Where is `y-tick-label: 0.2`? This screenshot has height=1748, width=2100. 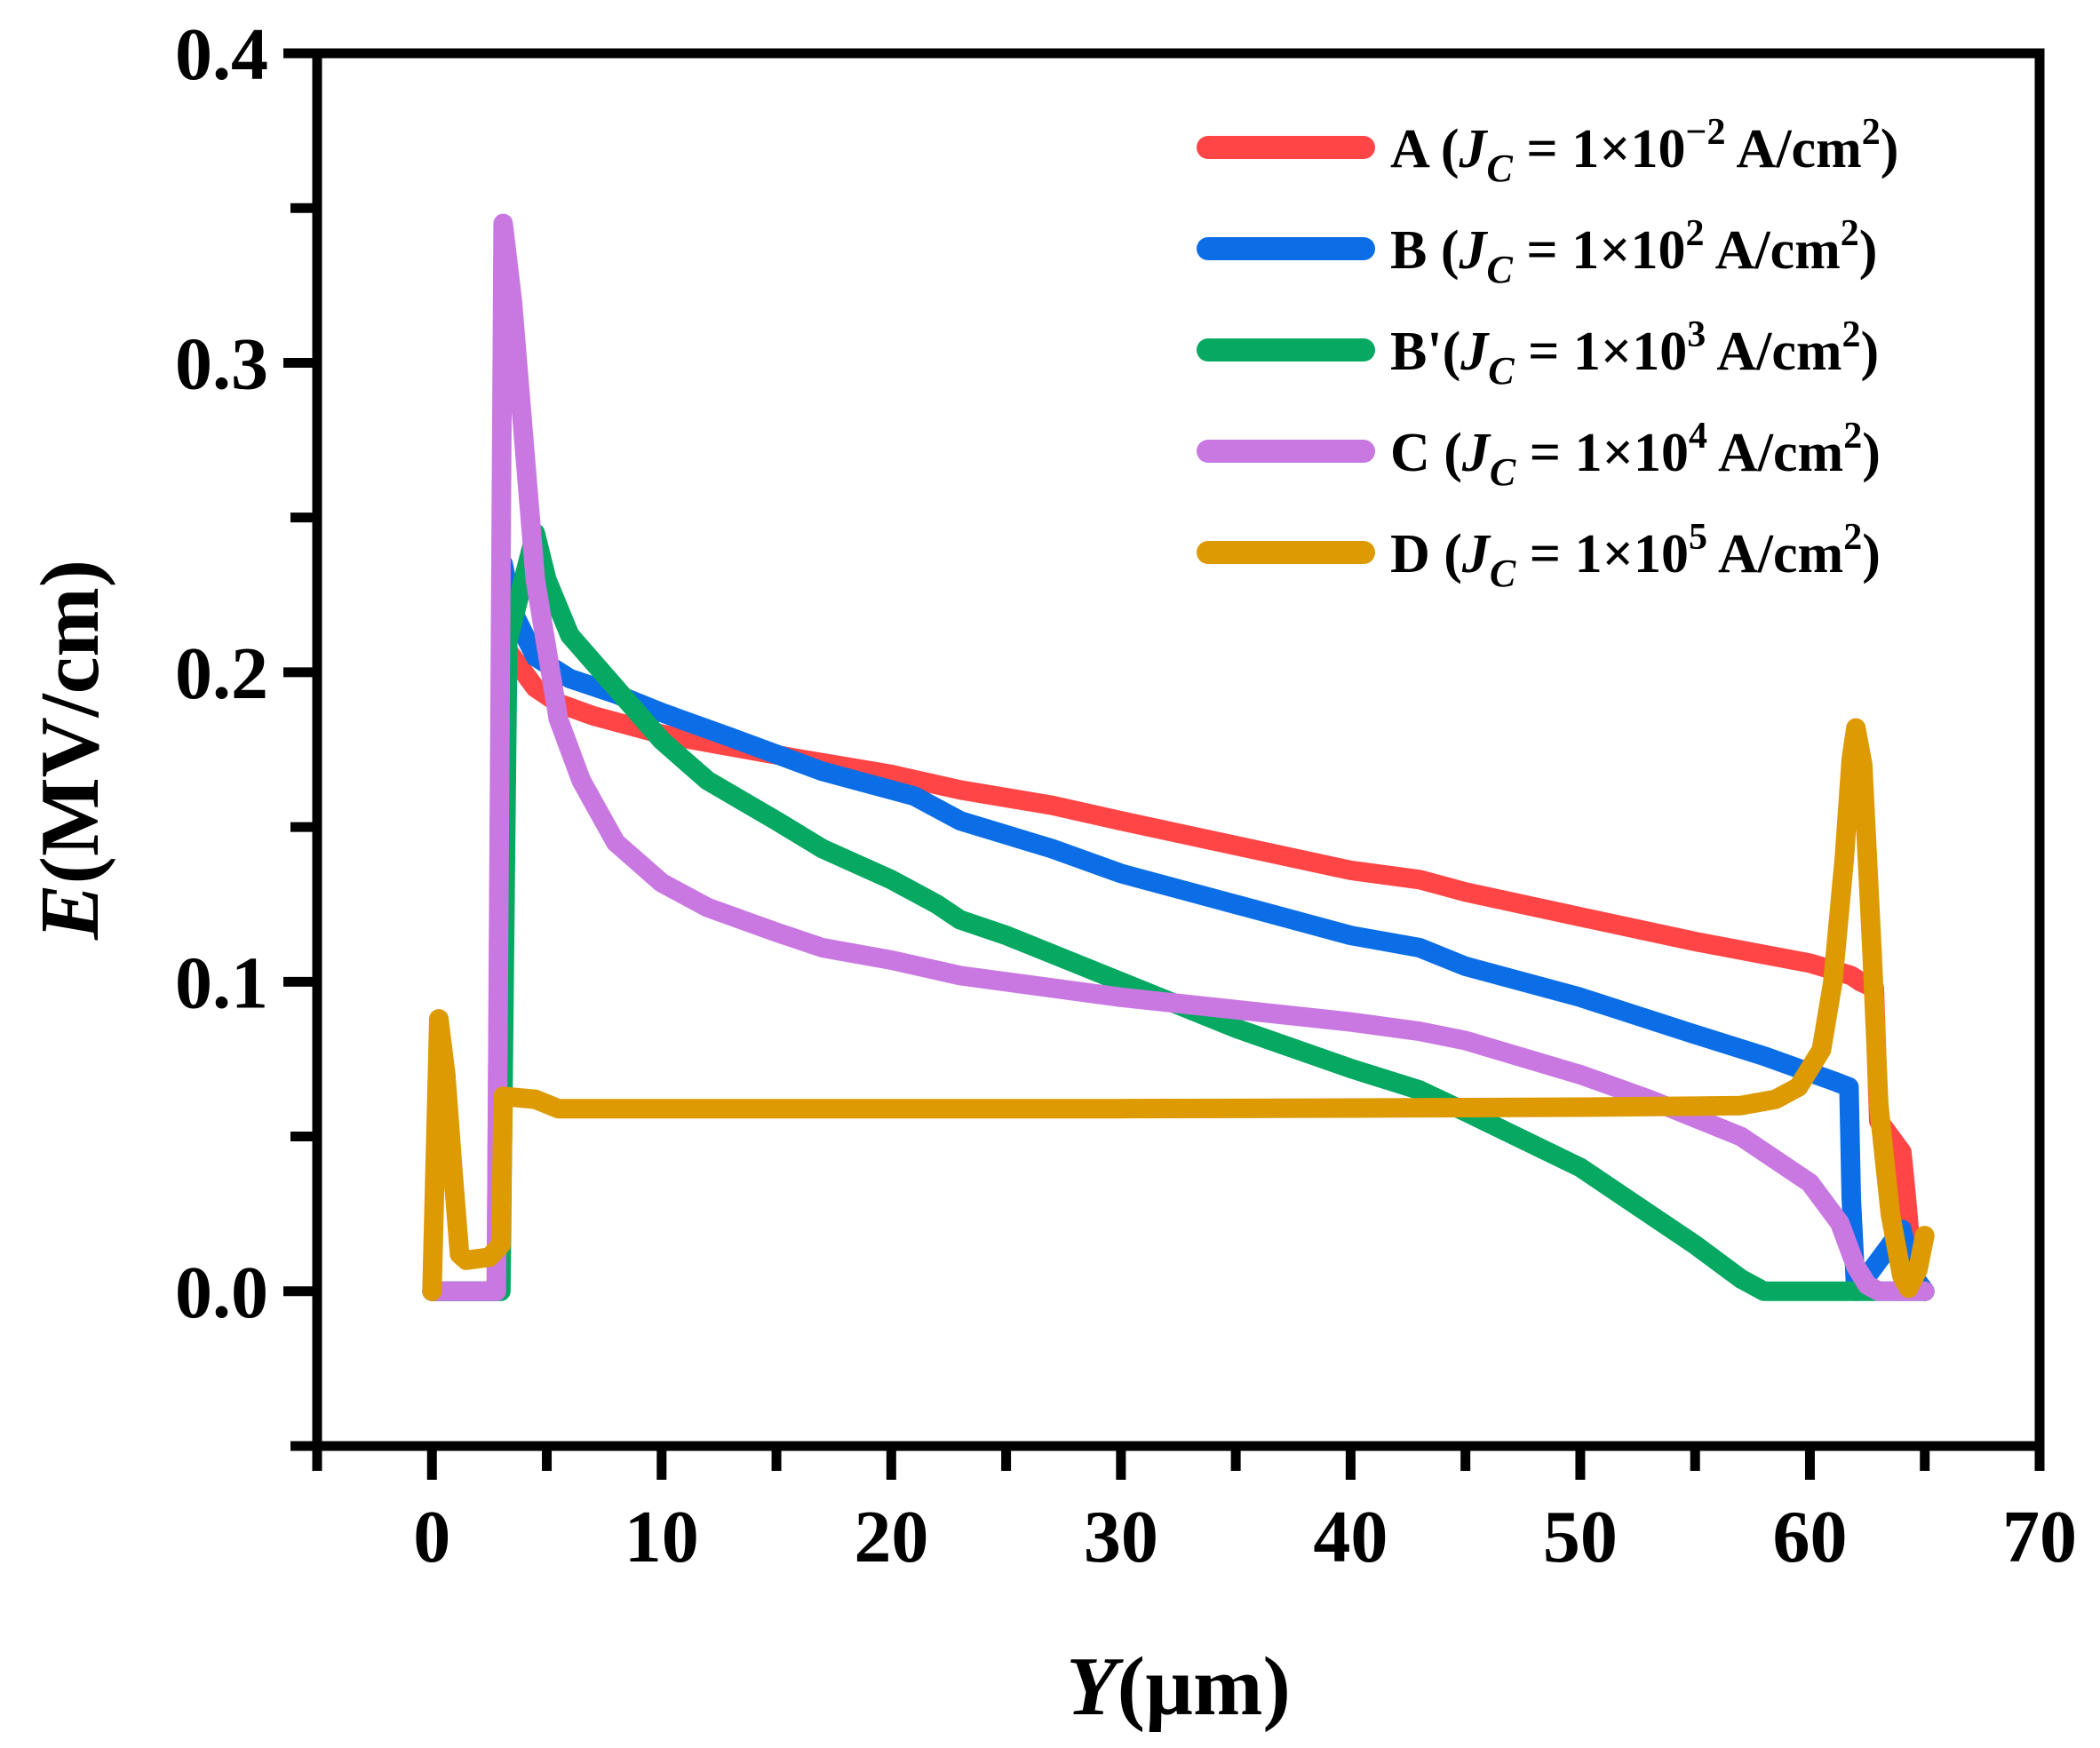 y-tick-label: 0.2 is located at coordinates (221, 673).